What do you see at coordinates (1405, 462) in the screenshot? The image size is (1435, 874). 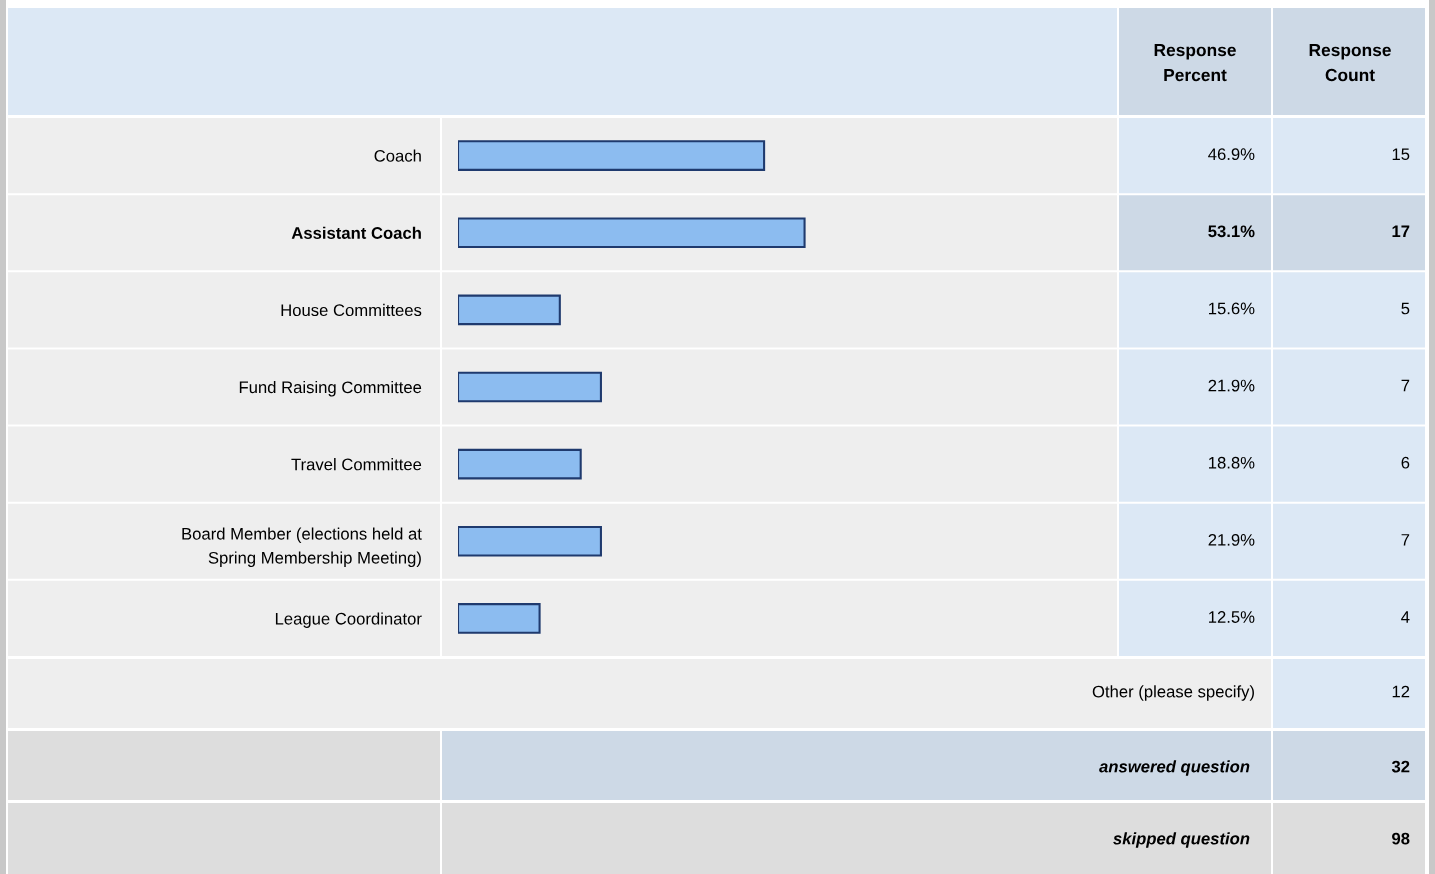 I see `text: 6` at bounding box center [1405, 462].